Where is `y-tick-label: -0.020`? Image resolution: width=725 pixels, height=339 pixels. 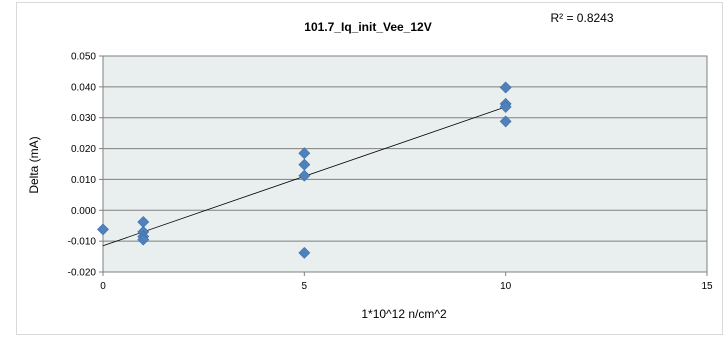 y-tick-label: -0.020 is located at coordinates (82, 273).